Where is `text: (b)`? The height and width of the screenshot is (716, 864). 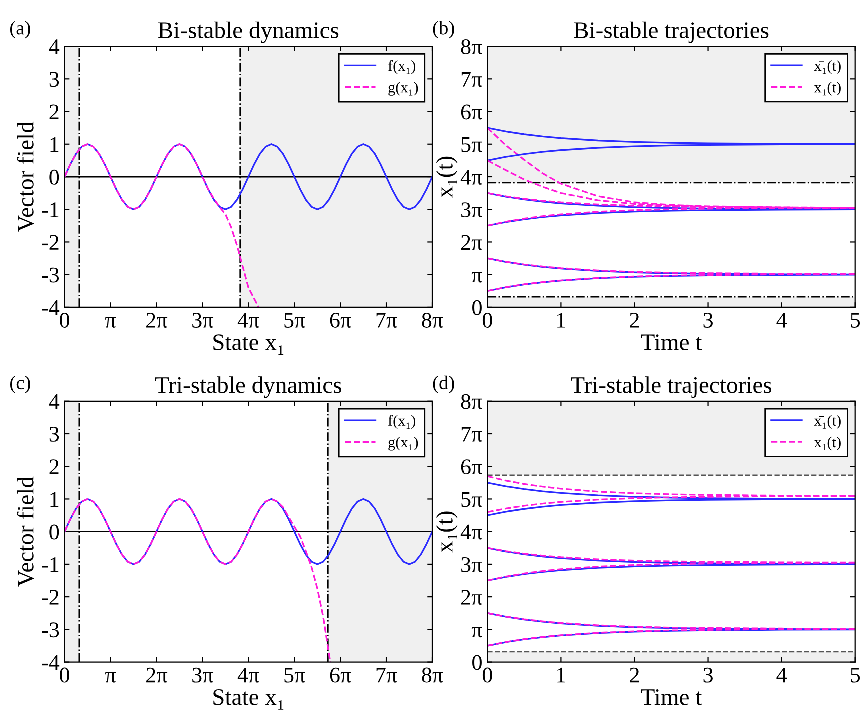
text: (b) is located at coordinates (443, 30).